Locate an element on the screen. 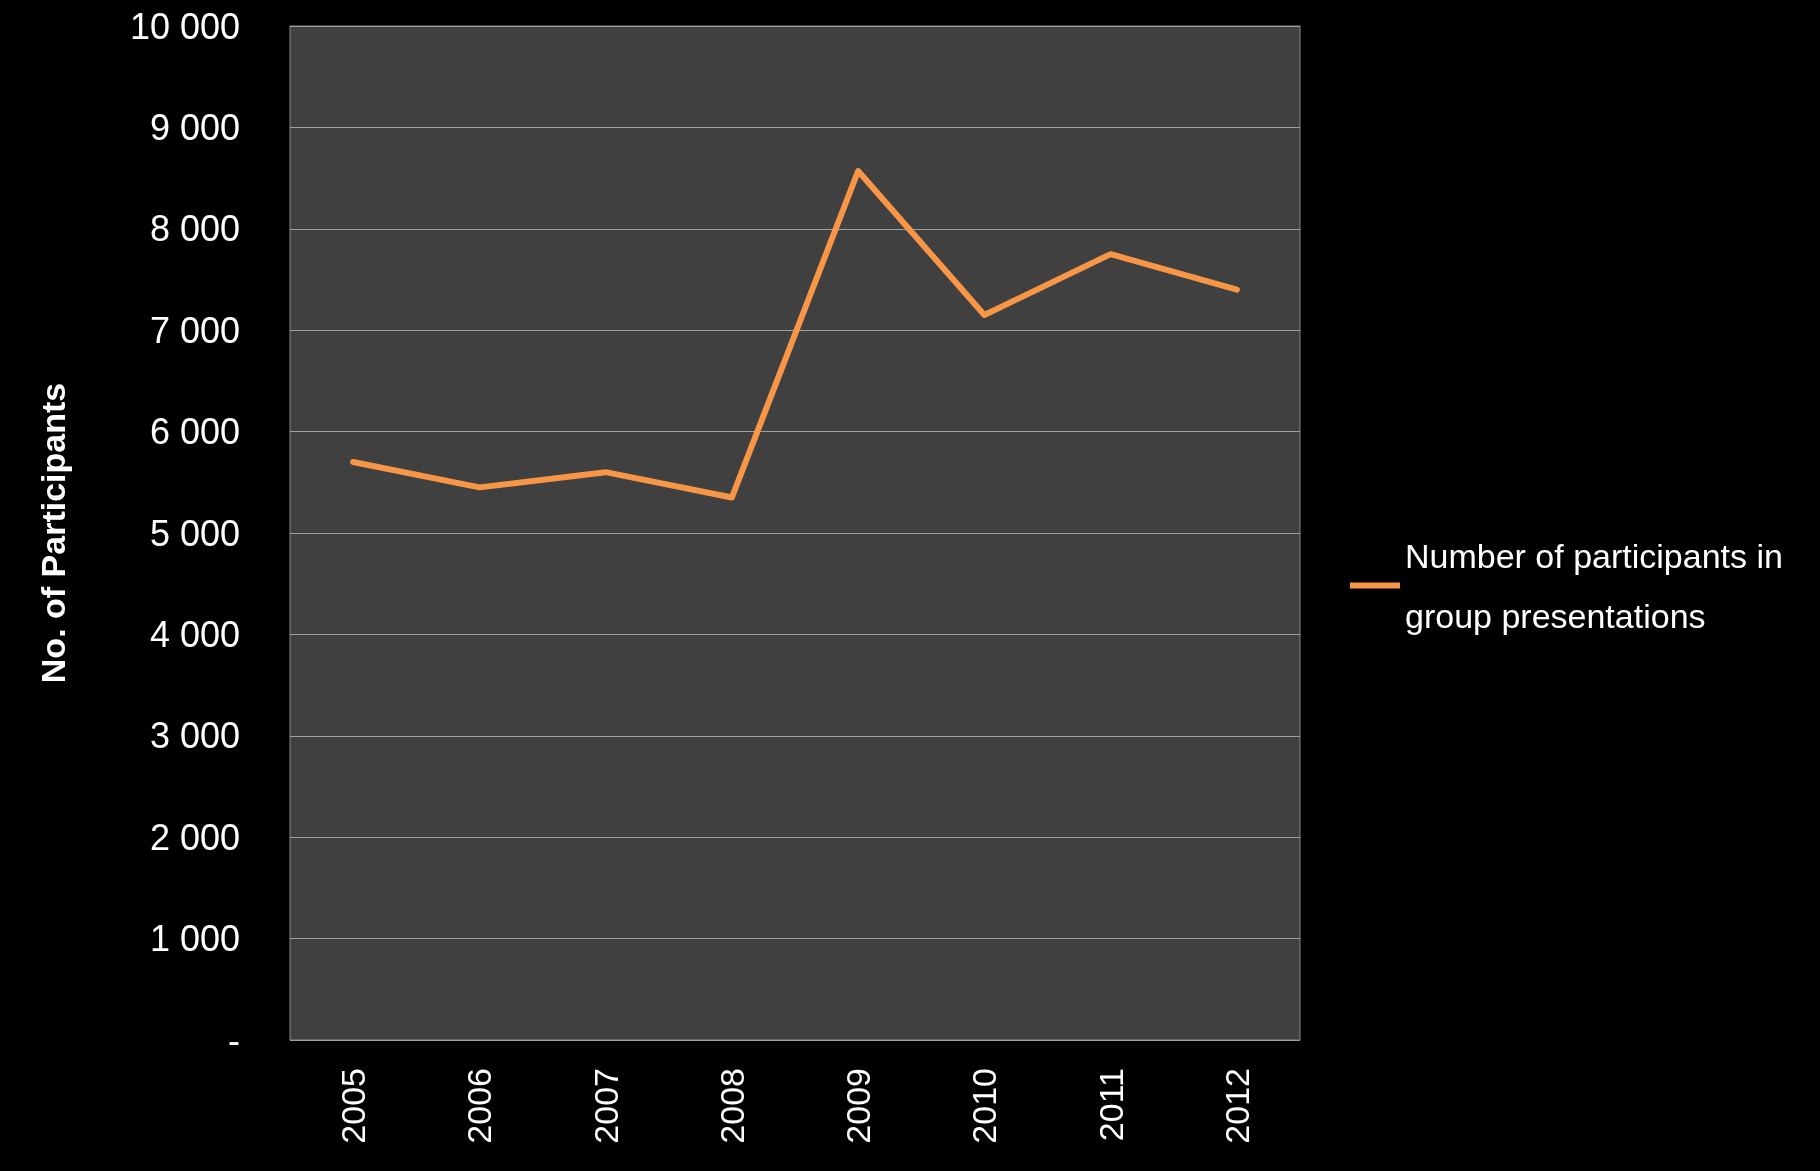  x-tick-label: 2006 is located at coordinates (479, 1106).